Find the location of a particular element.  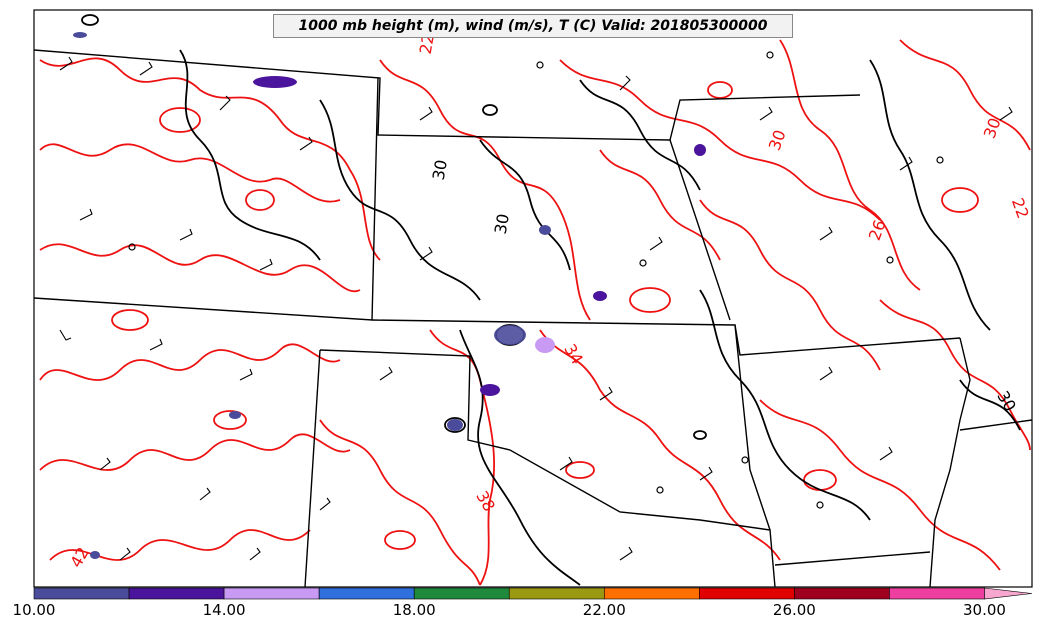

colorbar-tick-label: 18.00 is located at coordinates (414, 610).